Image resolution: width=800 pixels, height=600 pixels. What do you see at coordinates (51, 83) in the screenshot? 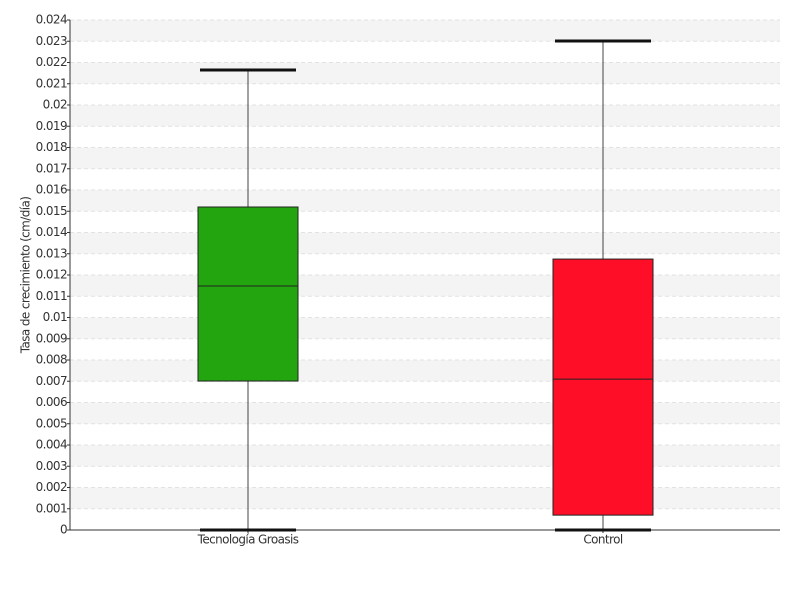
I see `y-tick-label: 0.021` at bounding box center [51, 83].